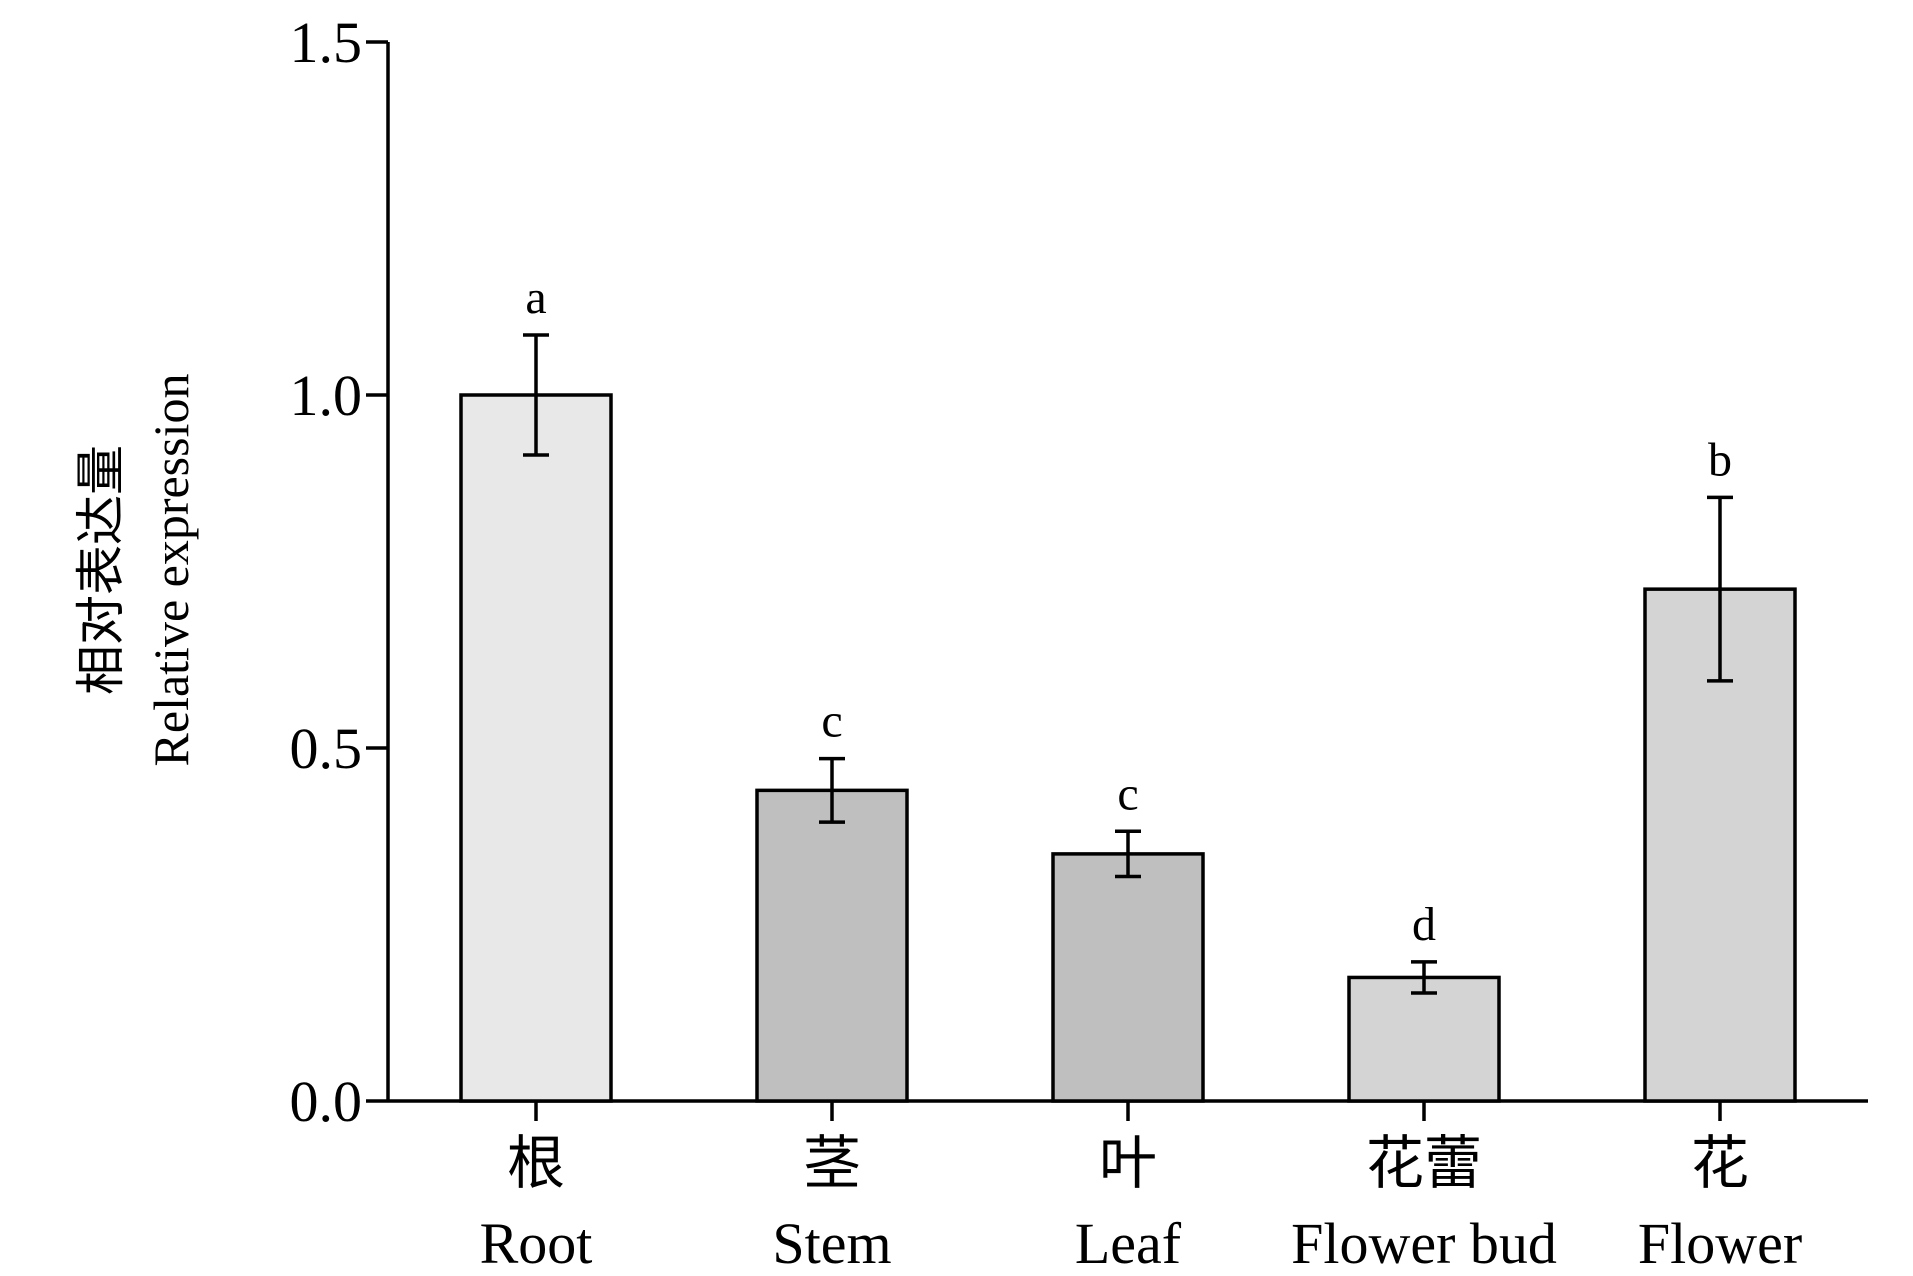 This screenshot has width=1913, height=1276. Describe the element at coordinates (536, 748) in the screenshot. I see `bar-root` at that location.